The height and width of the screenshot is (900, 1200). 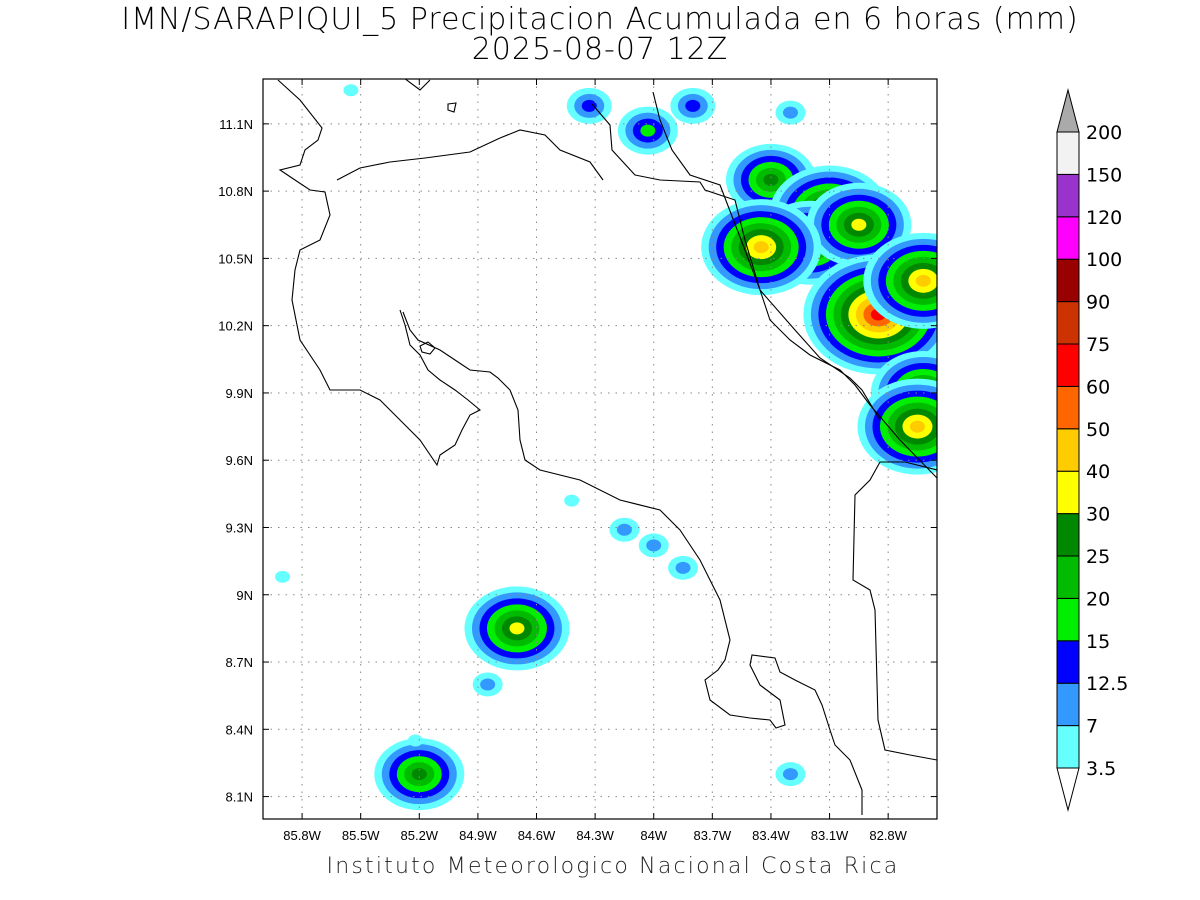 What do you see at coordinates (1098, 387) in the screenshot?
I see `colorbar-label: 60` at bounding box center [1098, 387].